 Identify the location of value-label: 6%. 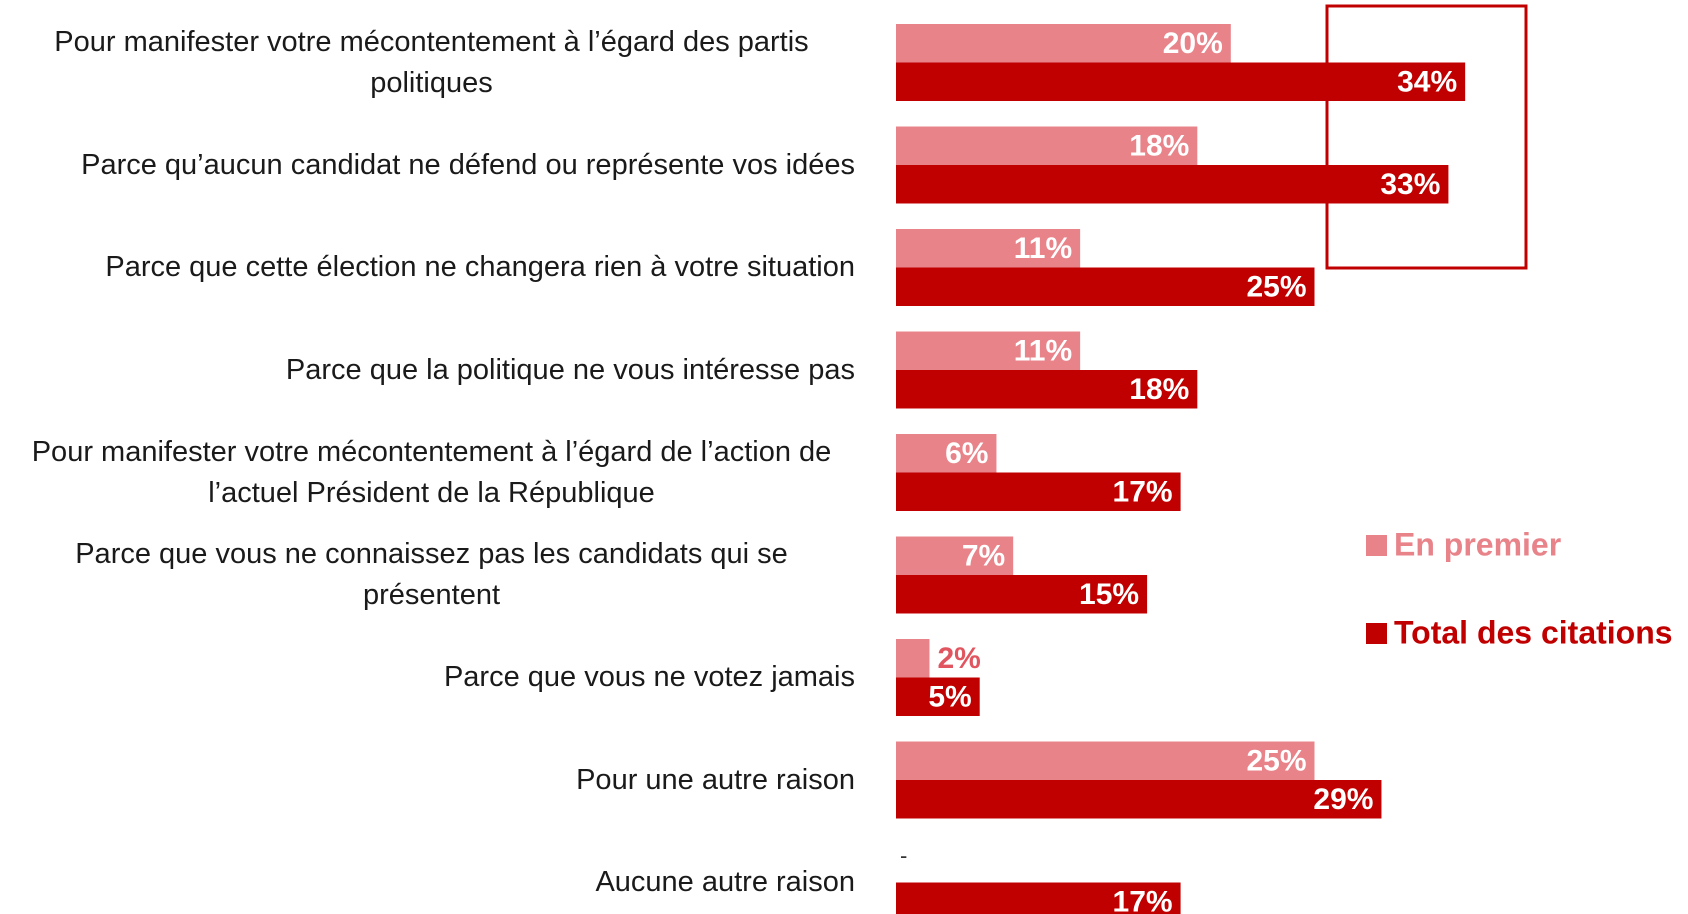
(966, 453).